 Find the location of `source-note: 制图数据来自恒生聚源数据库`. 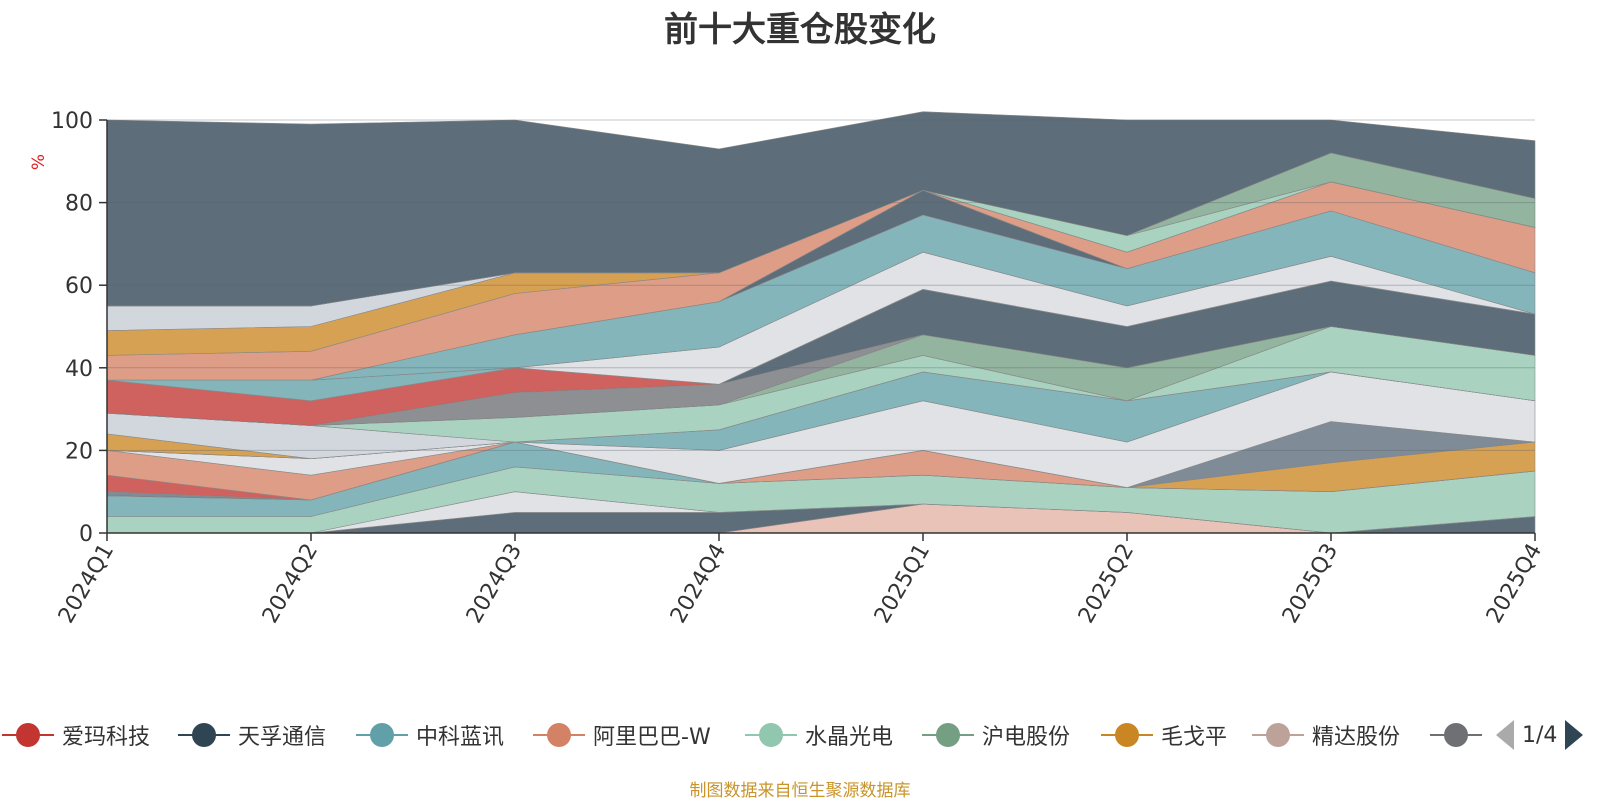

source-note: 制图数据来自恒生聚源数据库 is located at coordinates (800, 791).